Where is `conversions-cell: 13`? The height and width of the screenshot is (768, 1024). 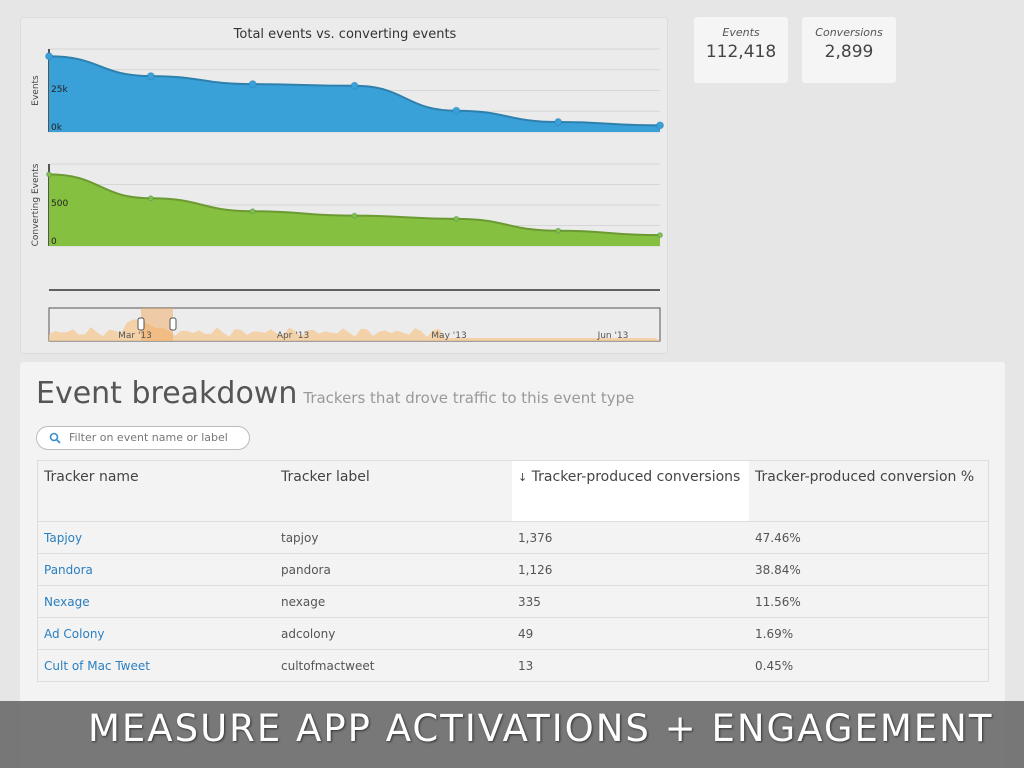
conversions-cell: 13 is located at coordinates (630, 665).